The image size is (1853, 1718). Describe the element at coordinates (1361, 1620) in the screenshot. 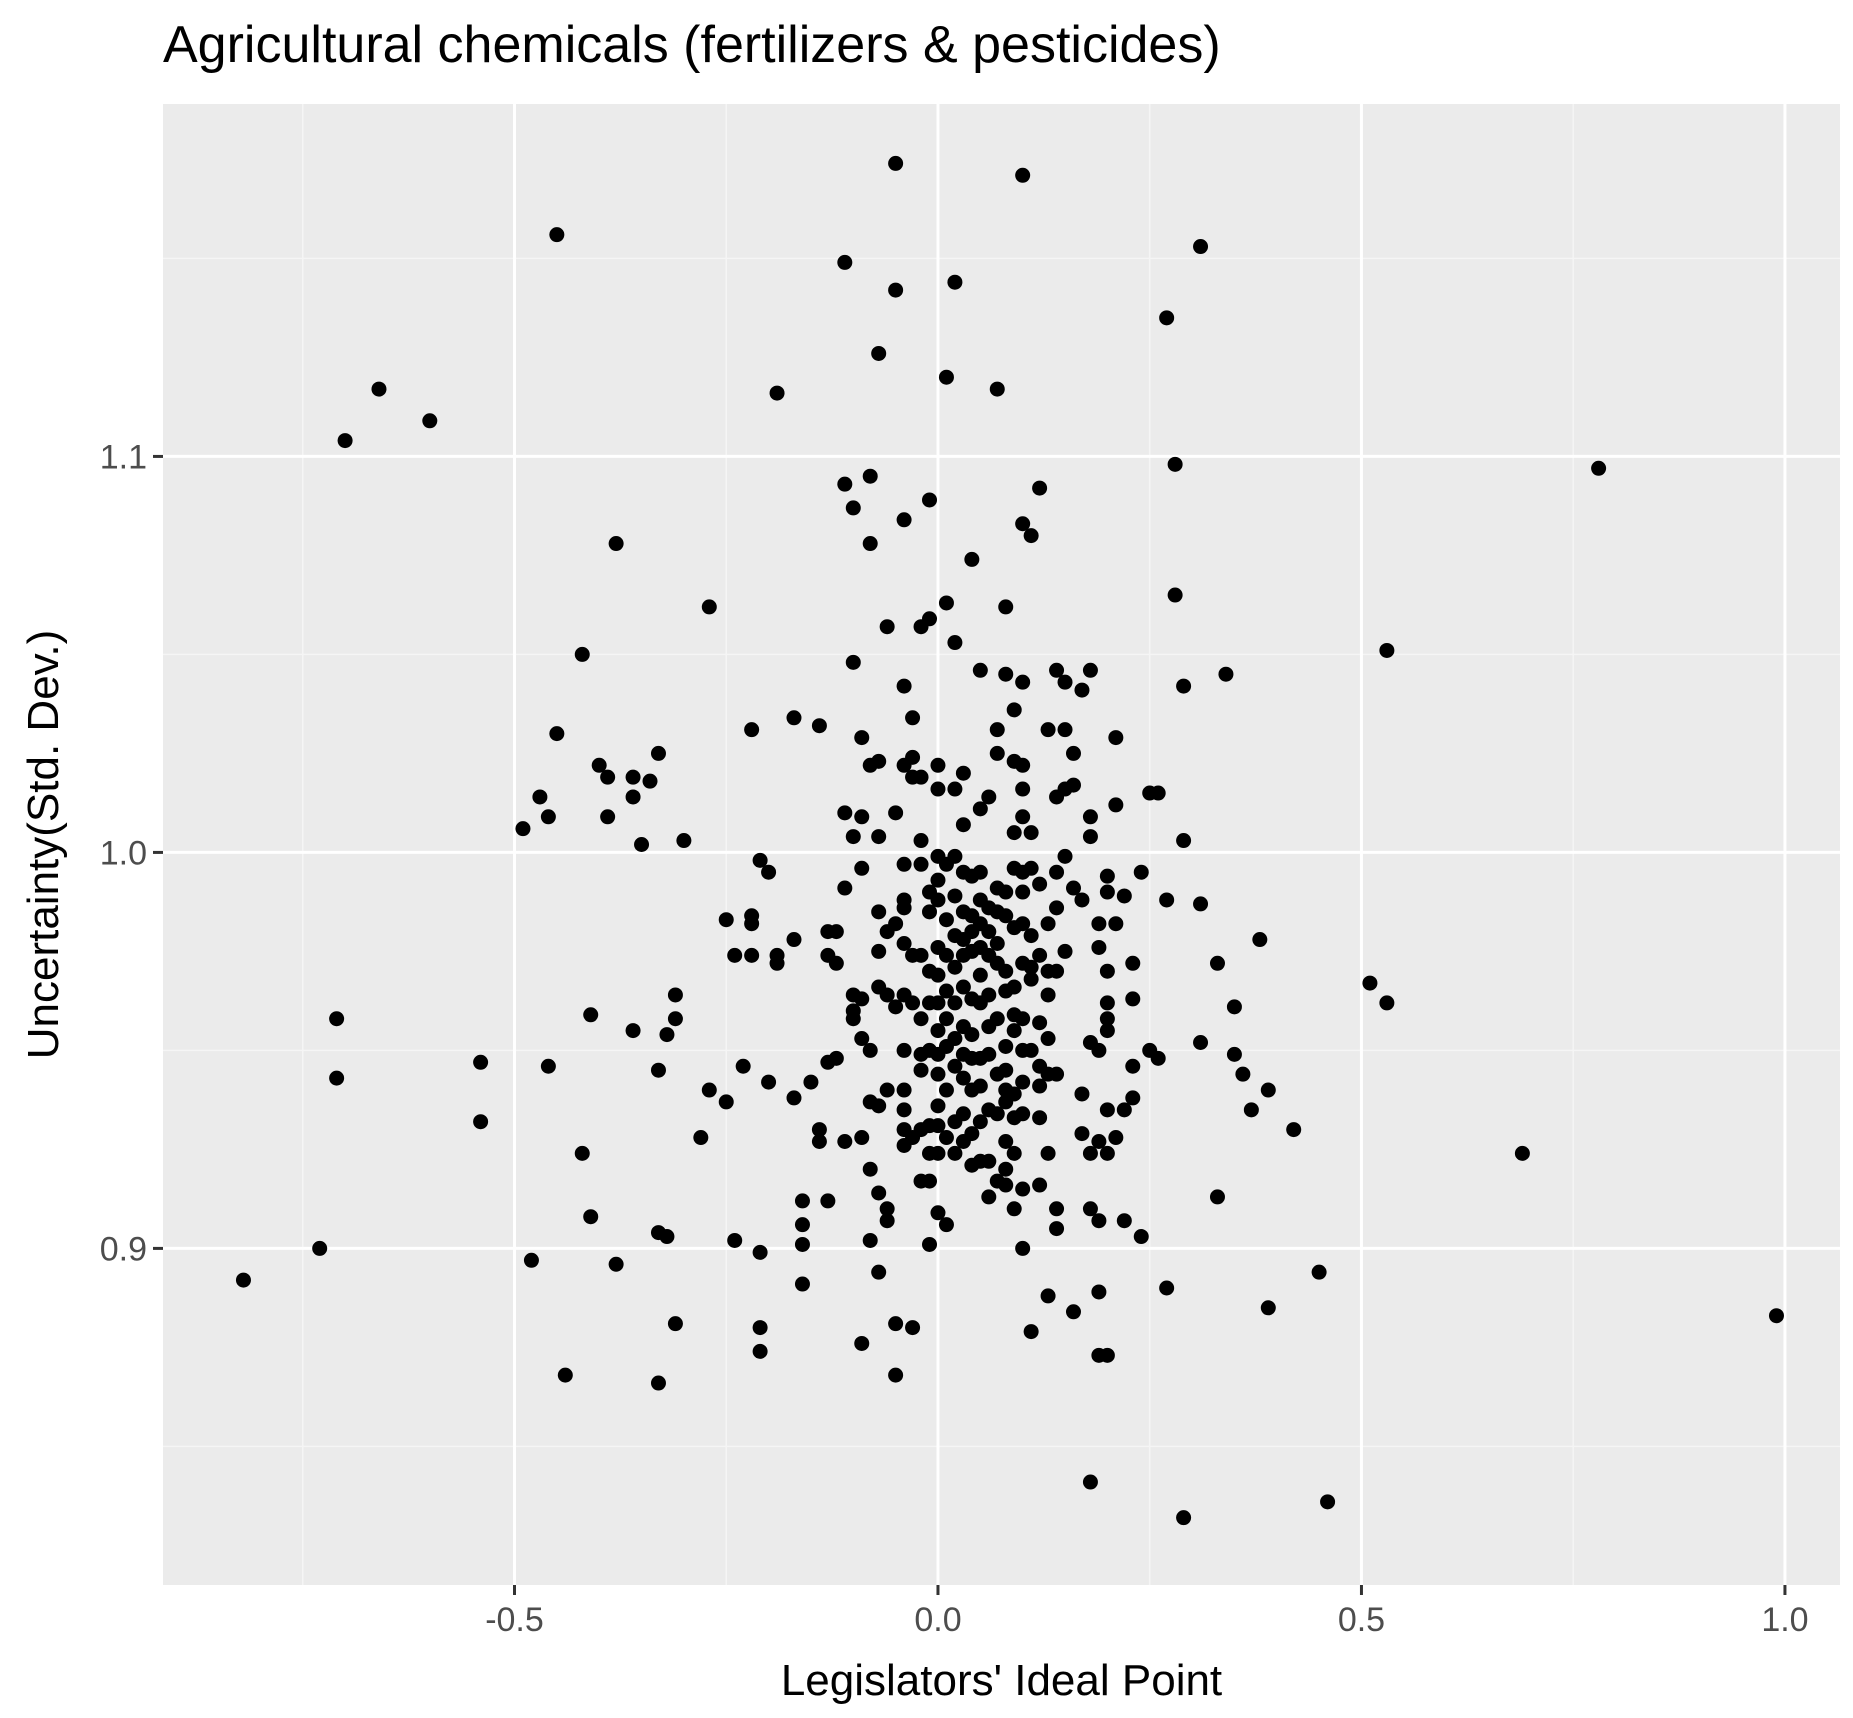

I see `x-tick-label: 0.5` at that location.